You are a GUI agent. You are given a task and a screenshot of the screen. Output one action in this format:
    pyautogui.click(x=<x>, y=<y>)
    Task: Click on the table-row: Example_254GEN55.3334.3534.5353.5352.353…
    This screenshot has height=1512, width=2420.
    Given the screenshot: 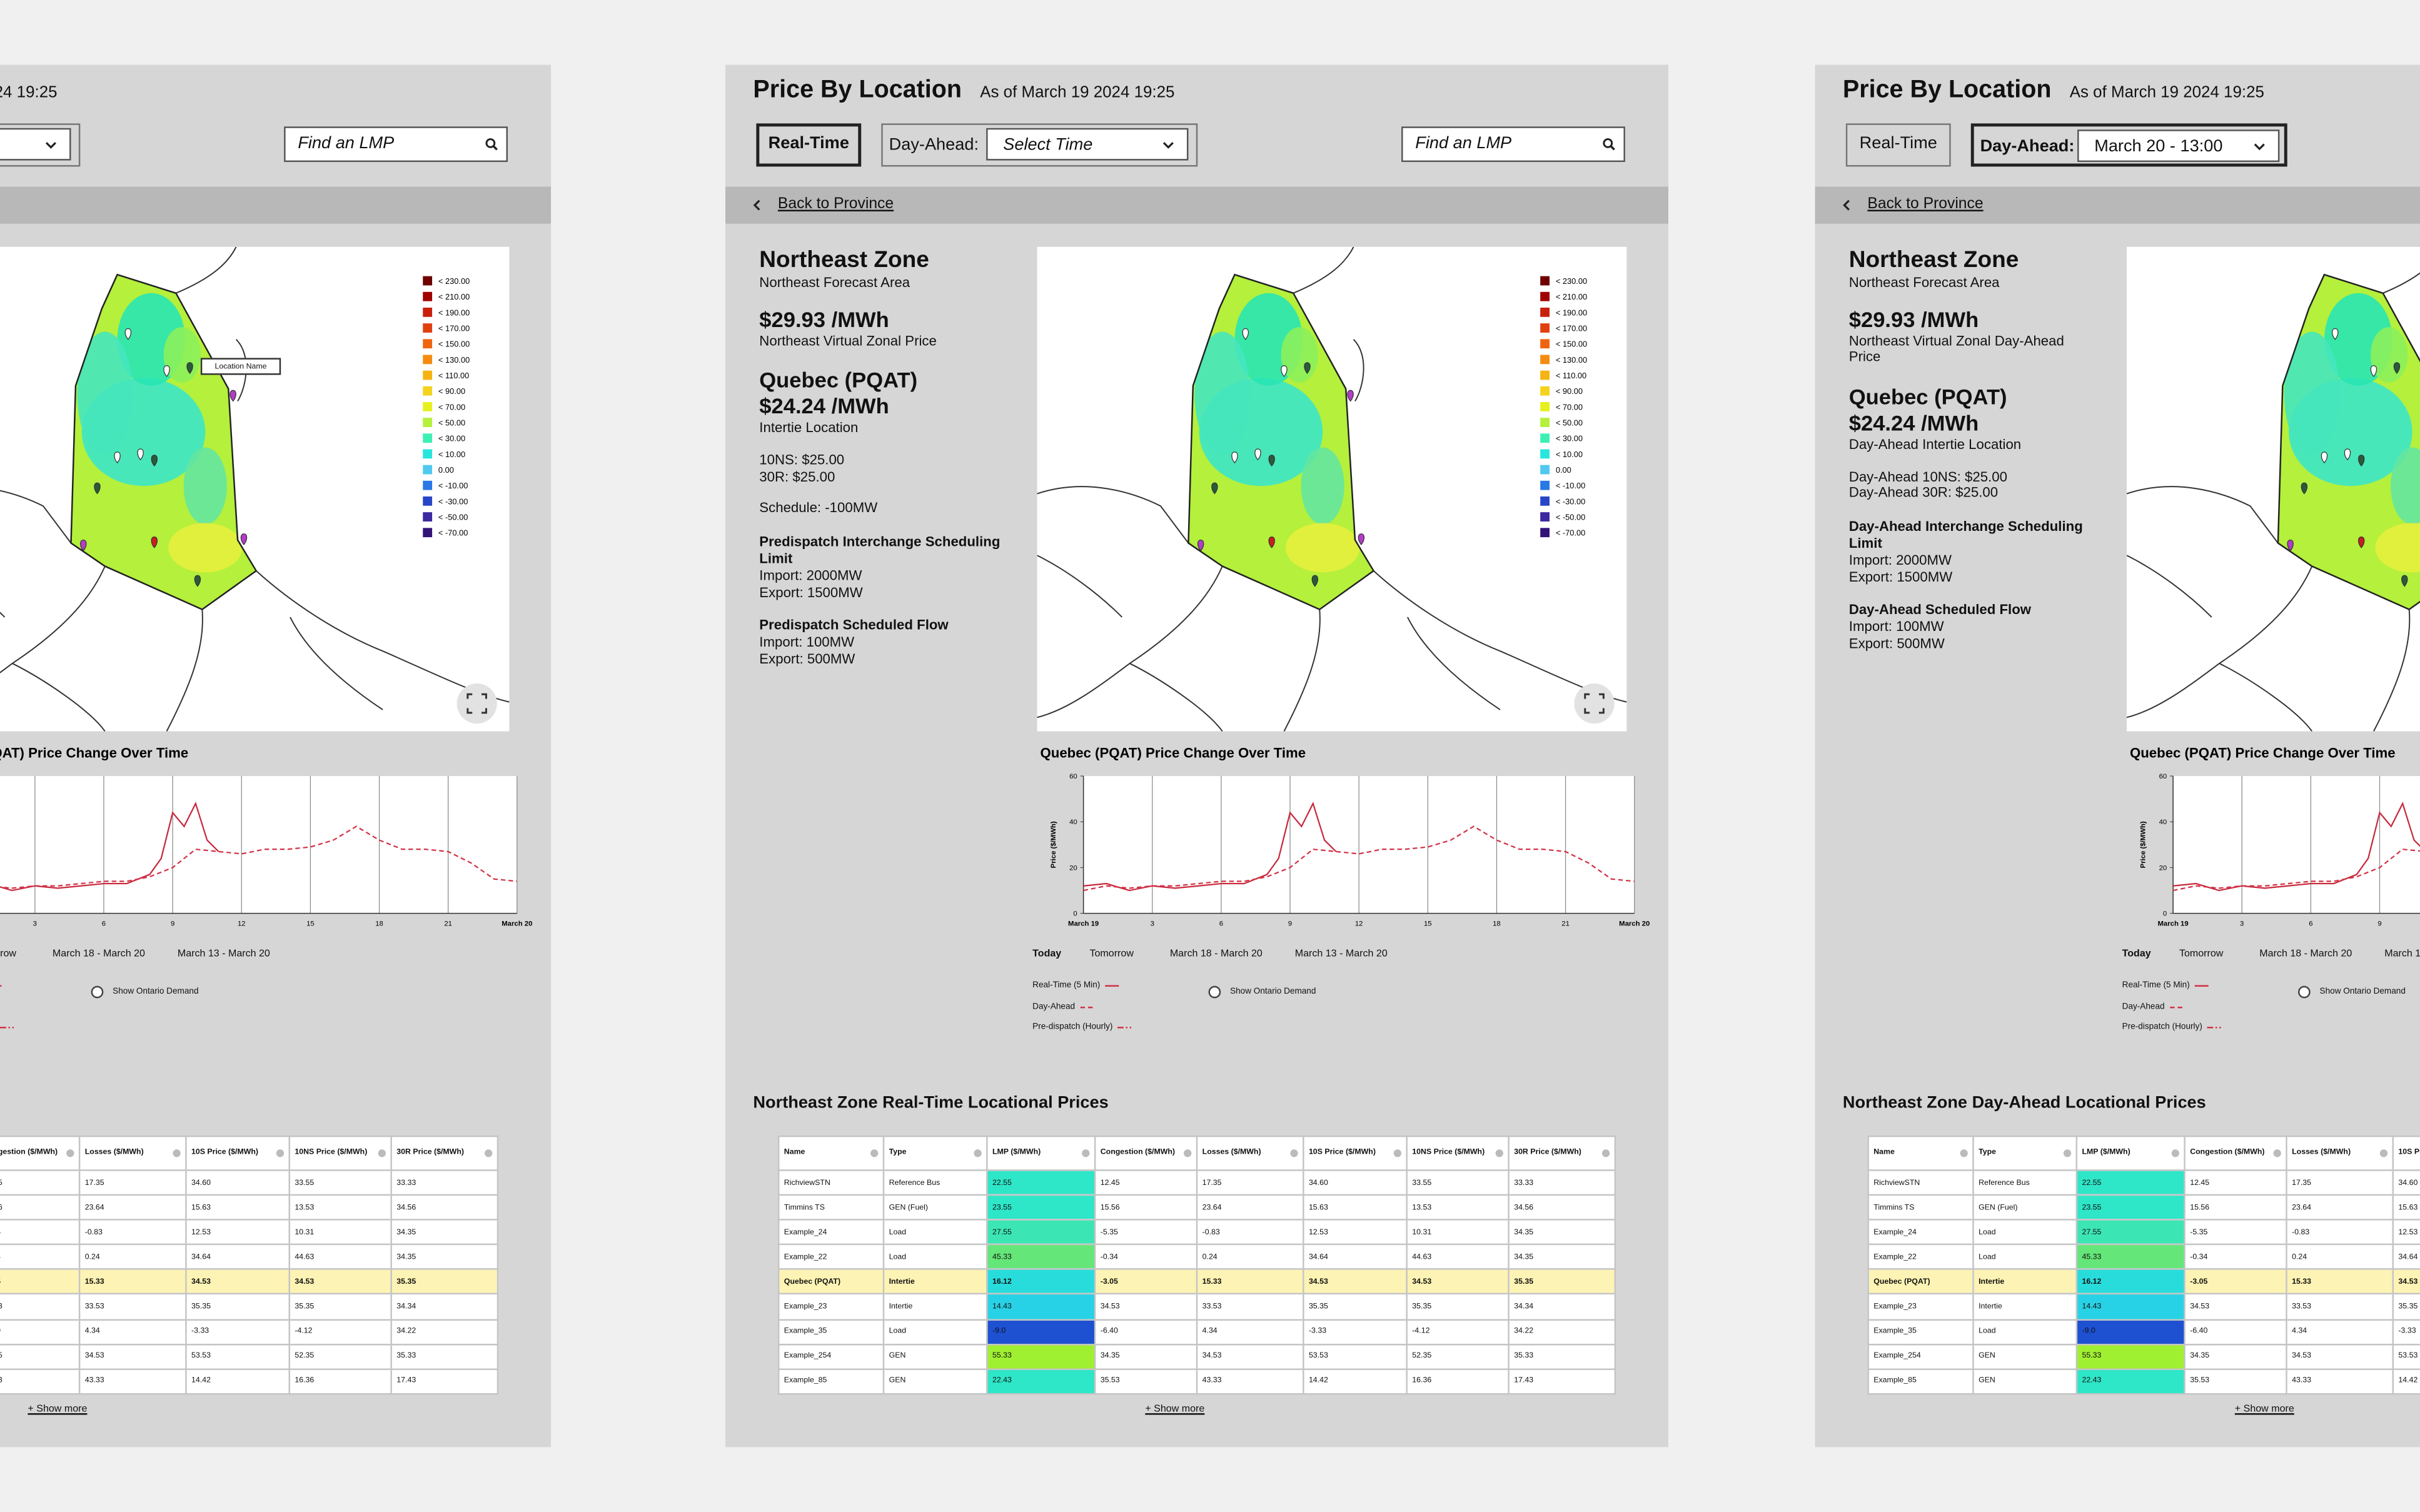 What is the action you would take?
    pyautogui.click(x=249, y=1357)
    